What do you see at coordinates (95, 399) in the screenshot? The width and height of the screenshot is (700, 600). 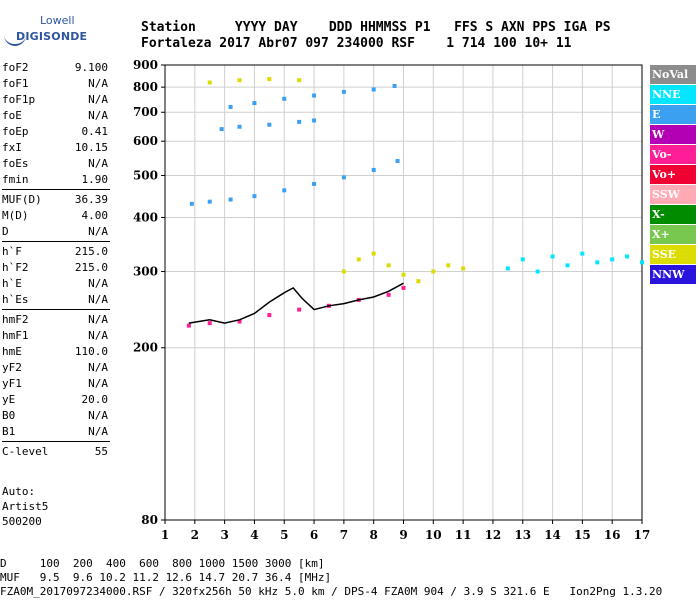 I see `param-value: 20.0` at bounding box center [95, 399].